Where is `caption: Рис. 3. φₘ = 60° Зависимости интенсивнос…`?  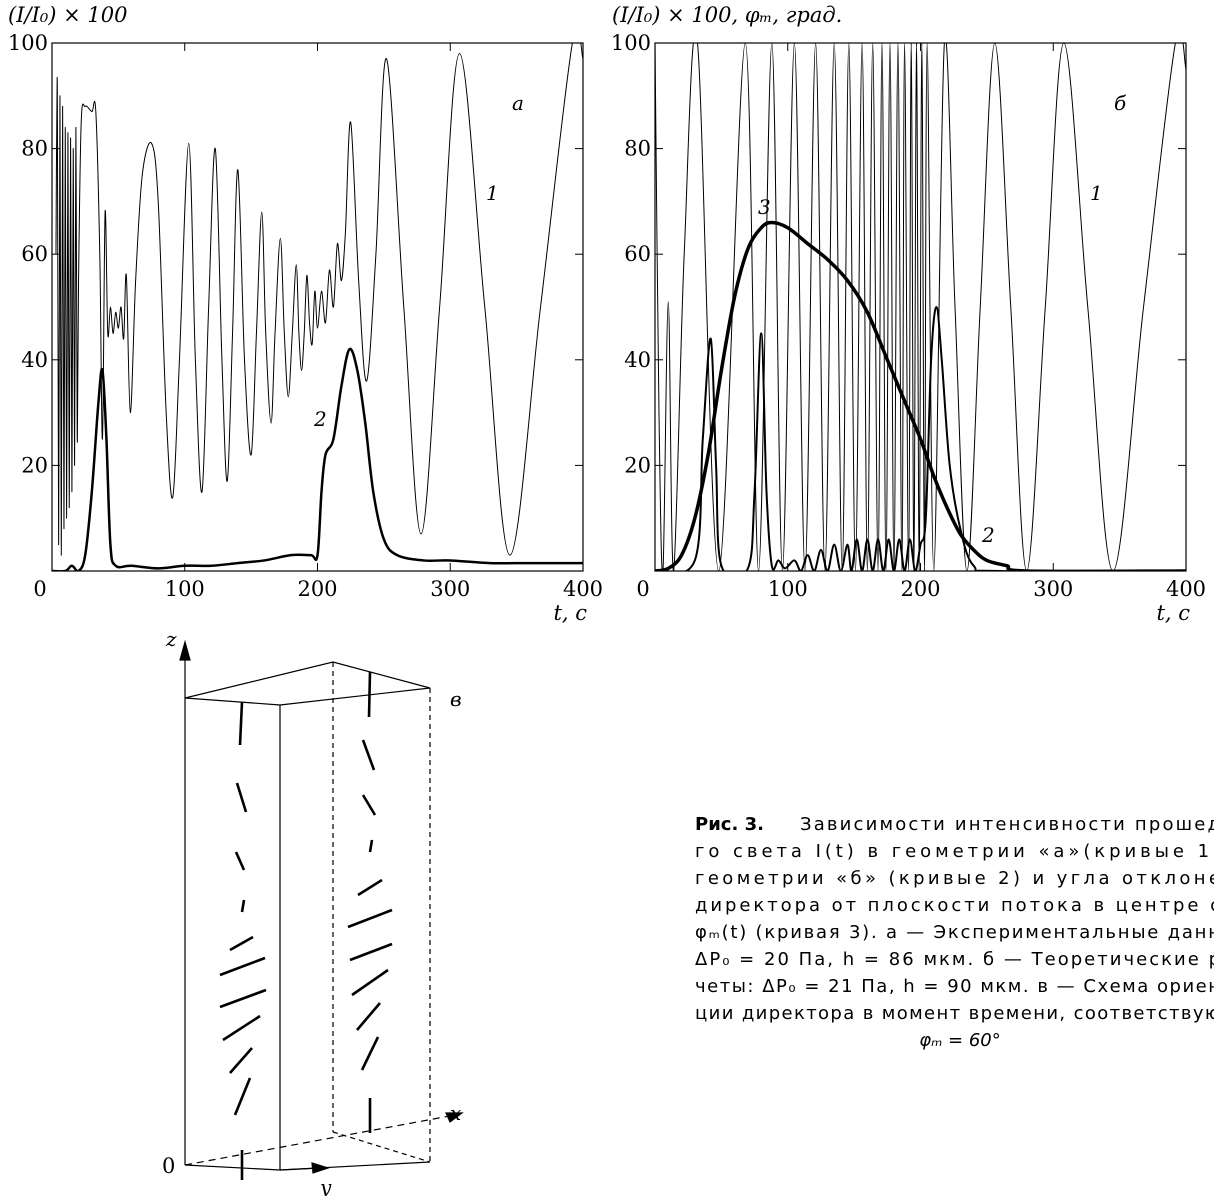
caption: Рис. 3. φₘ = 60° Зависимости интенсивнос… is located at coordinates (954, 932).